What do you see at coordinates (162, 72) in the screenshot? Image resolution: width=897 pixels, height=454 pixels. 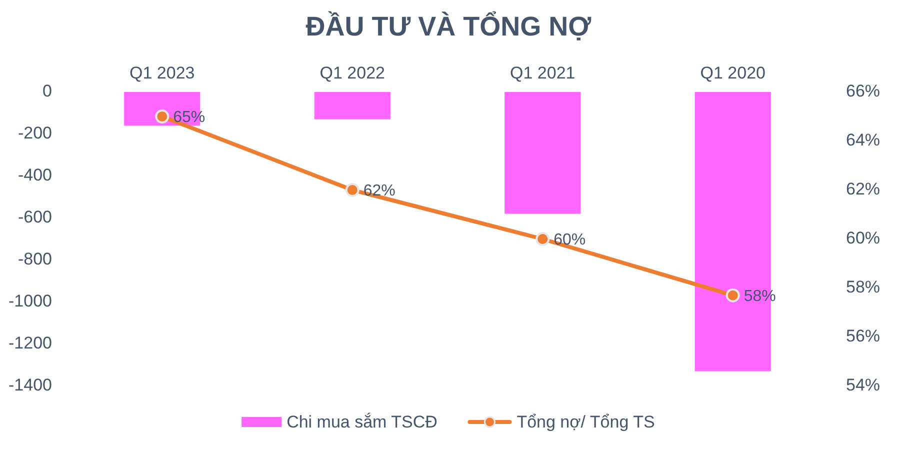 I see `x-tick-label: Q1 2023` at bounding box center [162, 72].